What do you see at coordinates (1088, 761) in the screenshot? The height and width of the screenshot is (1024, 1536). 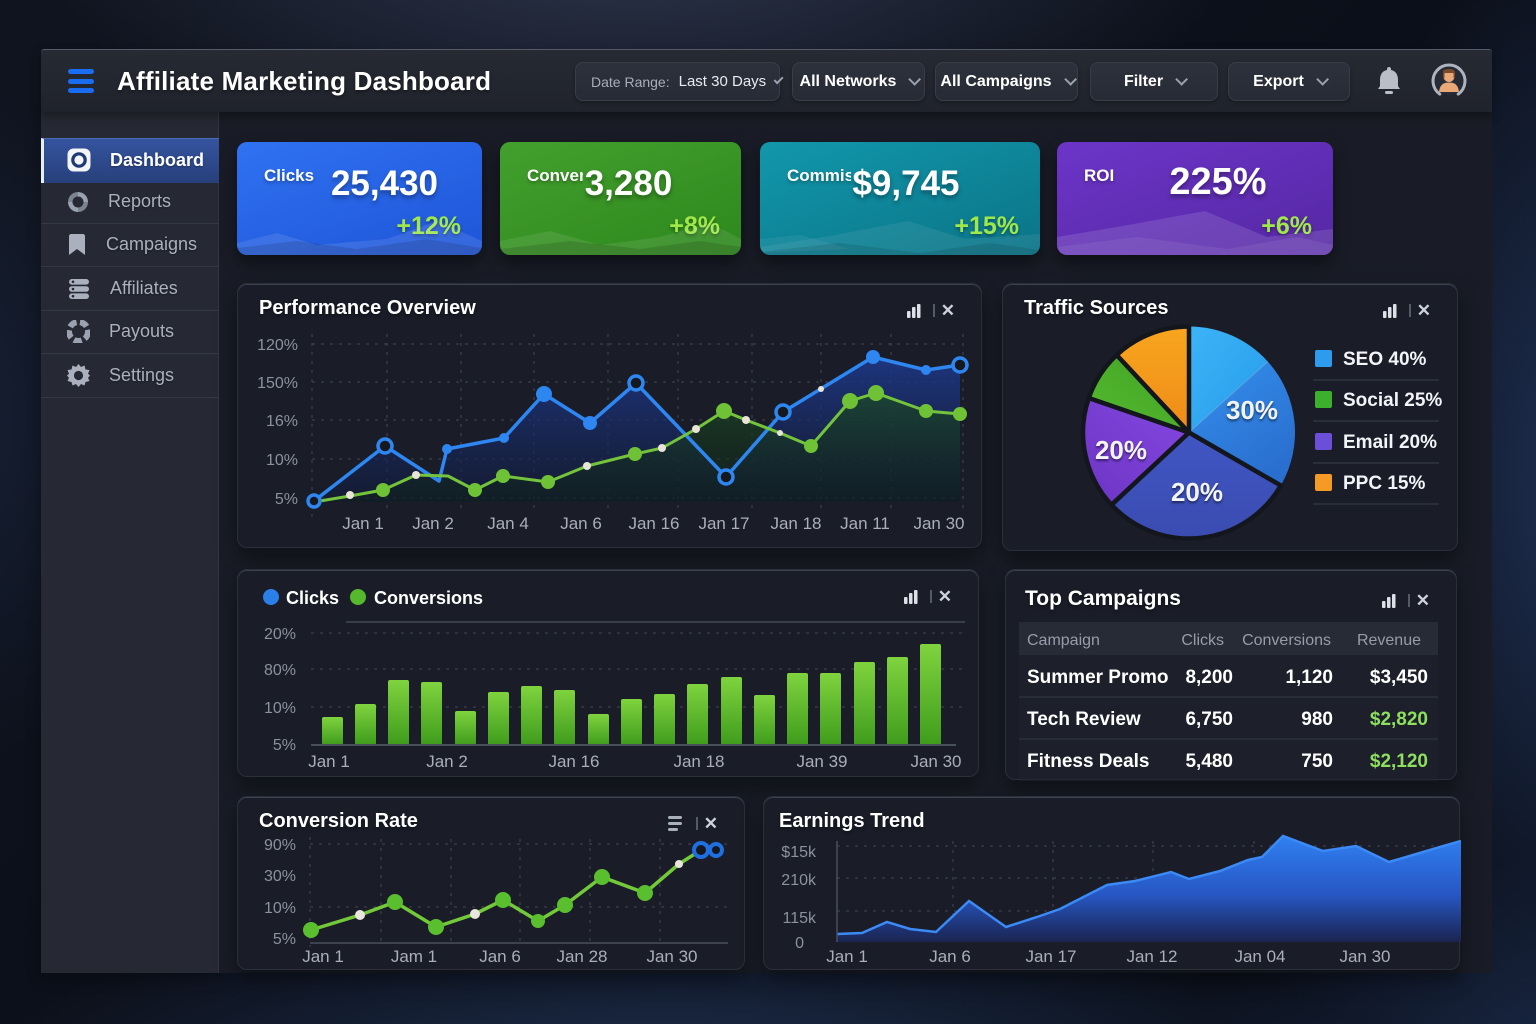 I see `svg-text: Fitness Deals` at bounding box center [1088, 761].